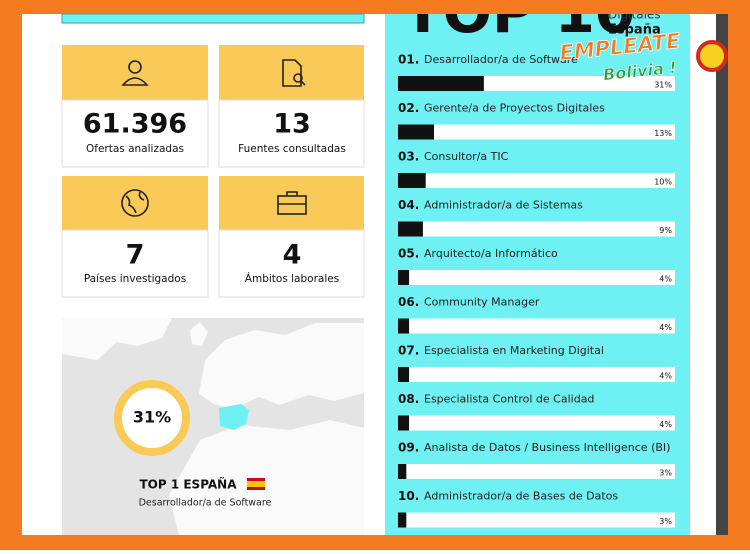 The image size is (750, 554). What do you see at coordinates (712, 56) in the screenshot?
I see `logo-flag` at bounding box center [712, 56].